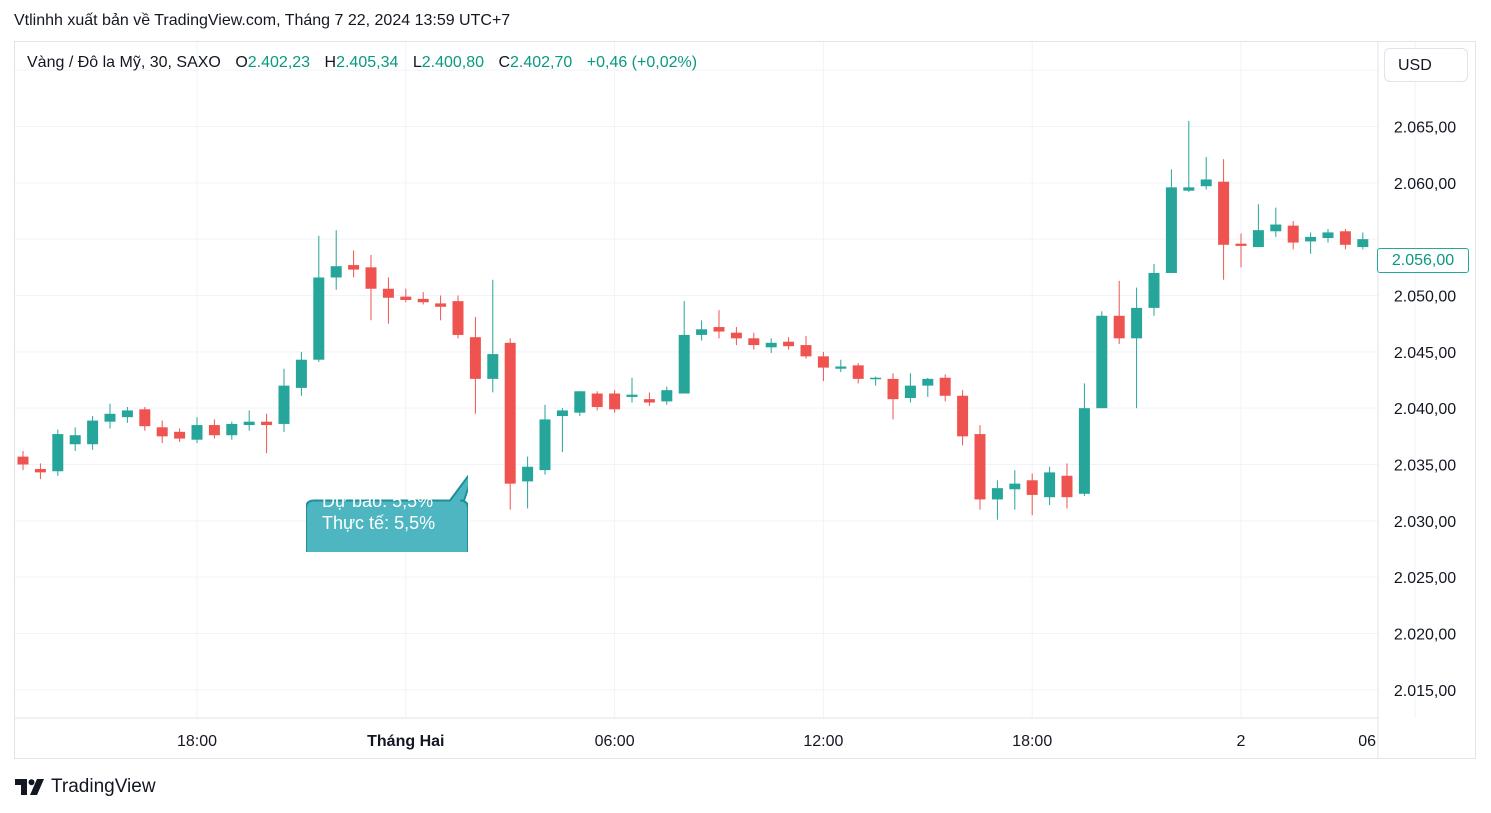 The height and width of the screenshot is (813, 1491). I want to click on price-tick-label: 2.030,00, so click(1425, 522).